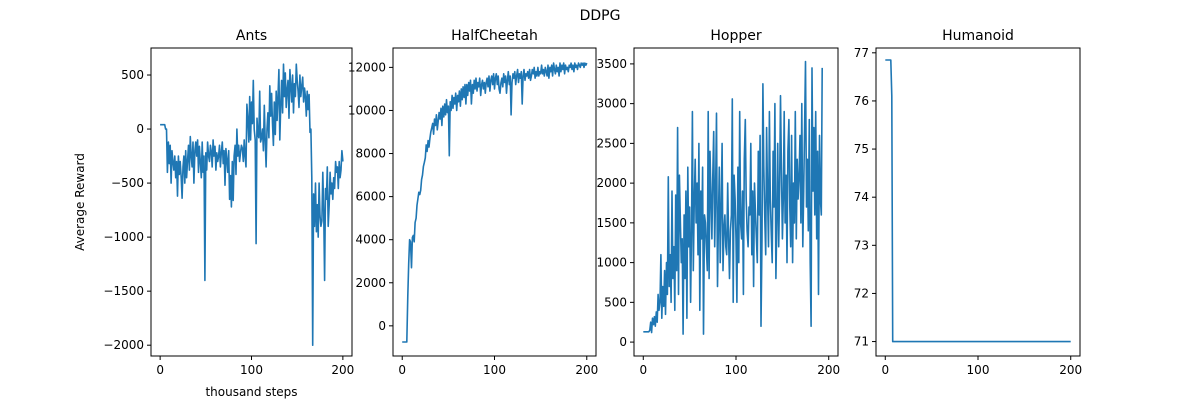  I want to click on y-tick-label: 72, so click(861, 293).